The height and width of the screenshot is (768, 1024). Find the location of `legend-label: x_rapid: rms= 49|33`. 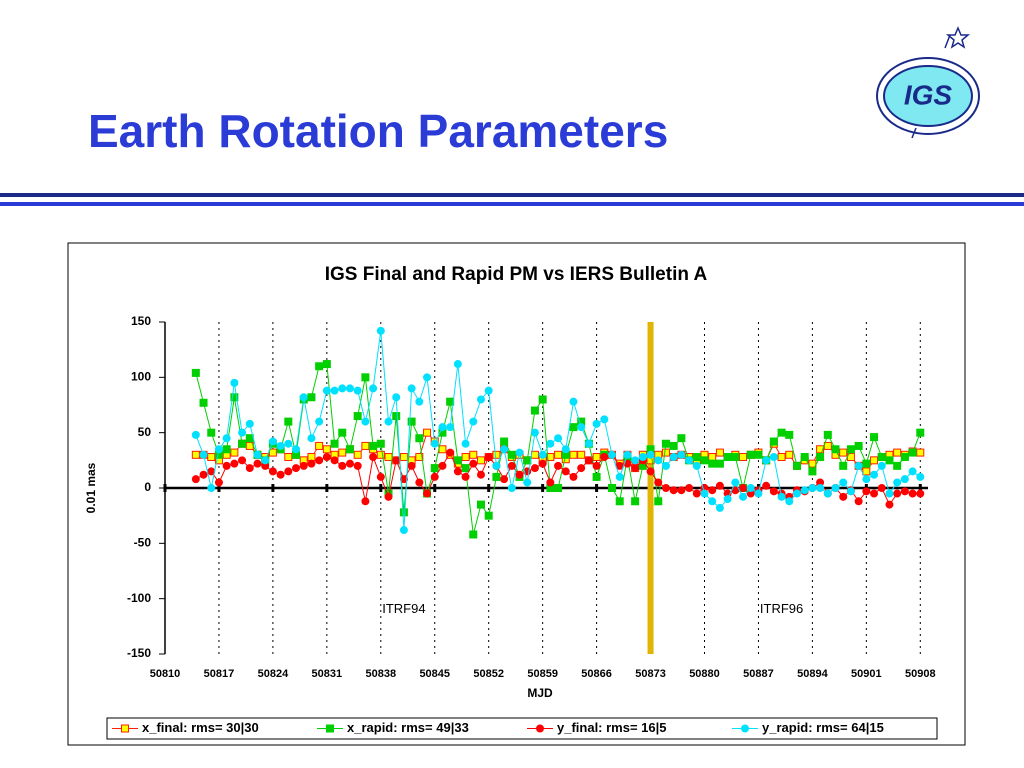

legend-label: x_rapid: rms= 49|33 is located at coordinates (408, 727).